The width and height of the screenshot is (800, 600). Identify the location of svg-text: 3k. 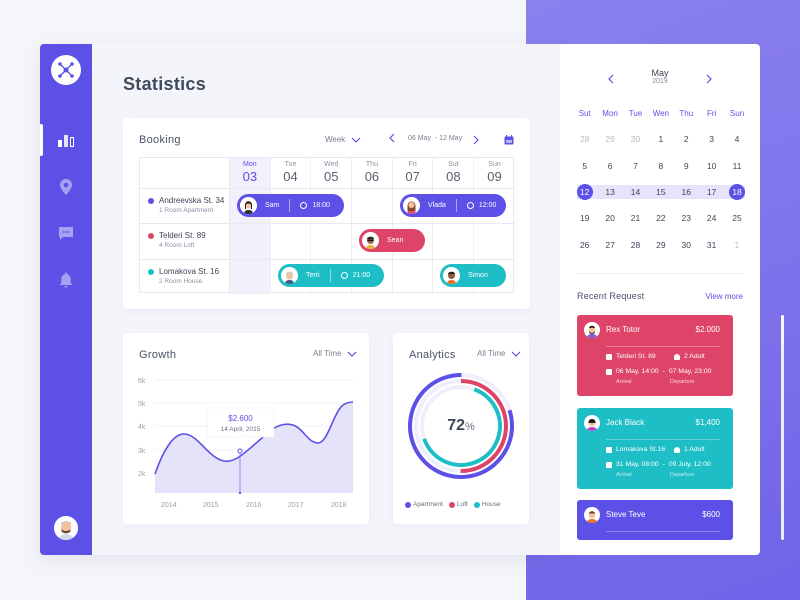
(142, 451).